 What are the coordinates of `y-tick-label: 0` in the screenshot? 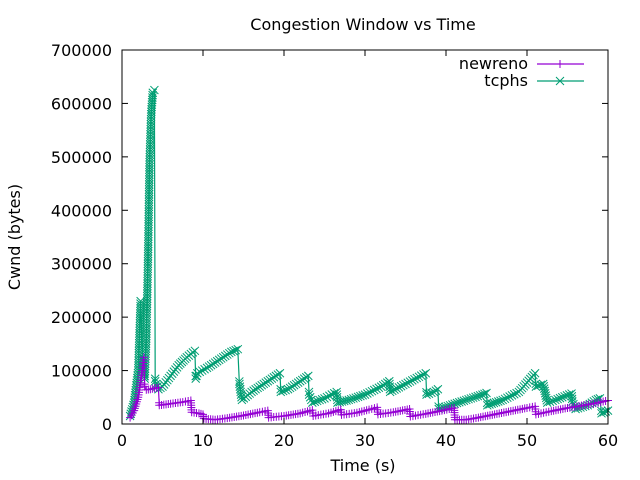 It's located at (107, 424).